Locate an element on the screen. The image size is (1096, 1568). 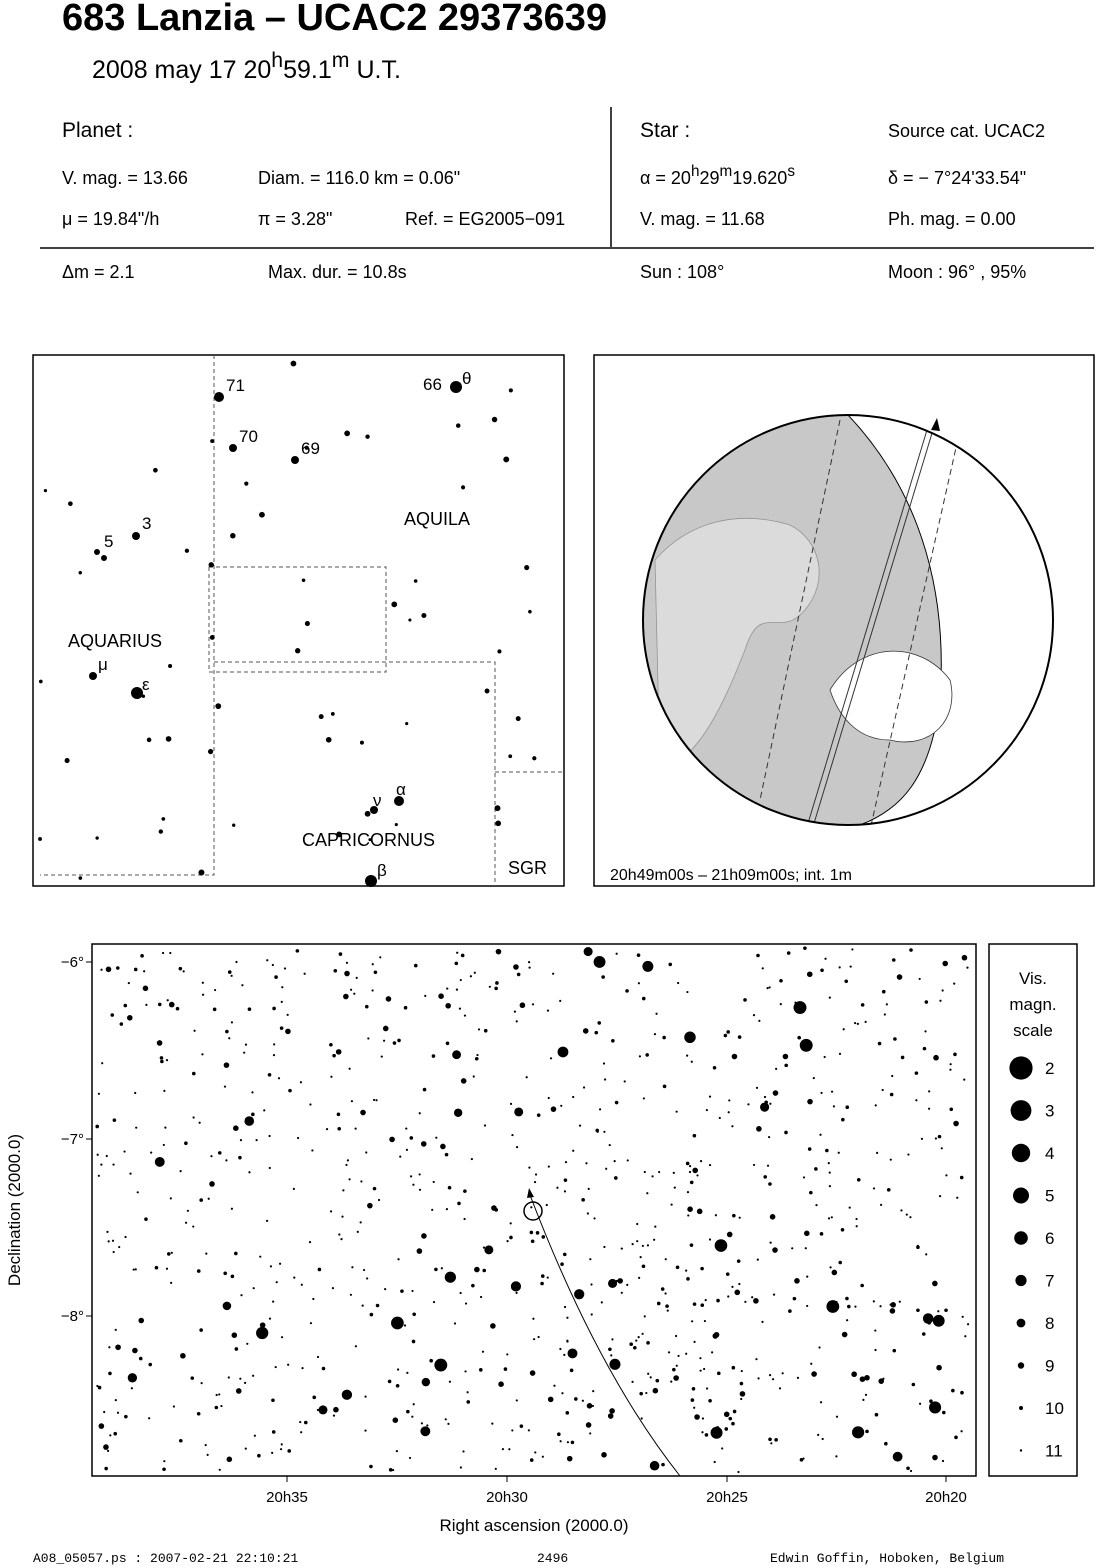
text-part: h is located at coordinates (695, 171).